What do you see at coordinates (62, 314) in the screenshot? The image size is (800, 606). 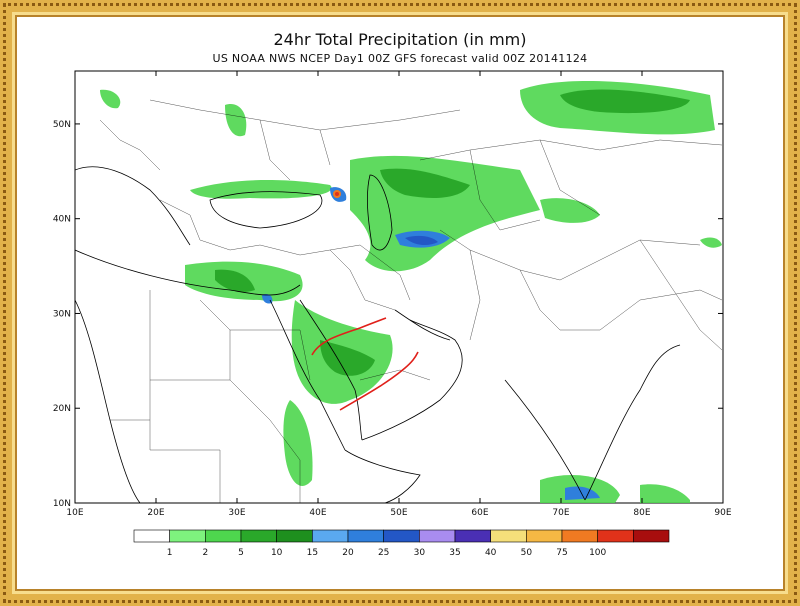 I see `lat-tick-label: 30N` at bounding box center [62, 314].